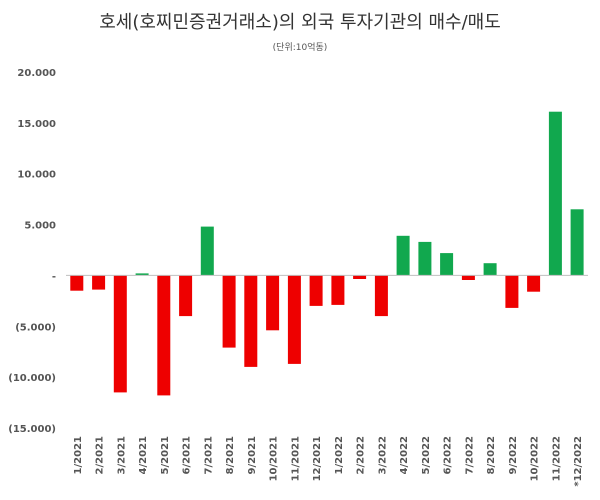  What do you see at coordinates (32, 429) in the screenshot?
I see `y-tick-label: (15.000)` at bounding box center [32, 429].